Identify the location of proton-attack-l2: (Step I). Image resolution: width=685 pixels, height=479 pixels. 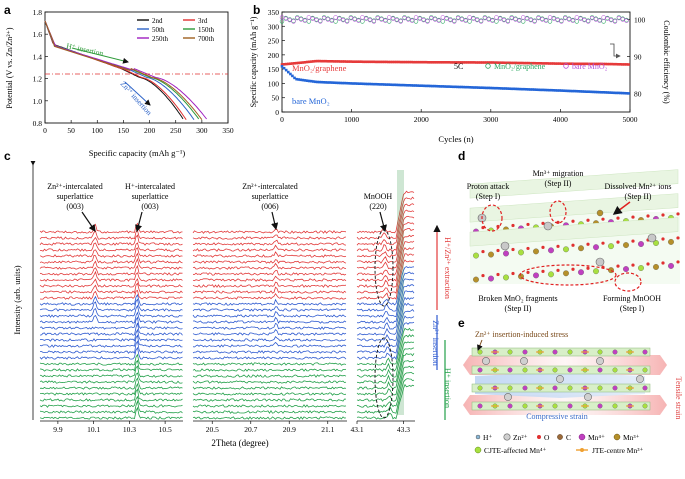
(488, 196).